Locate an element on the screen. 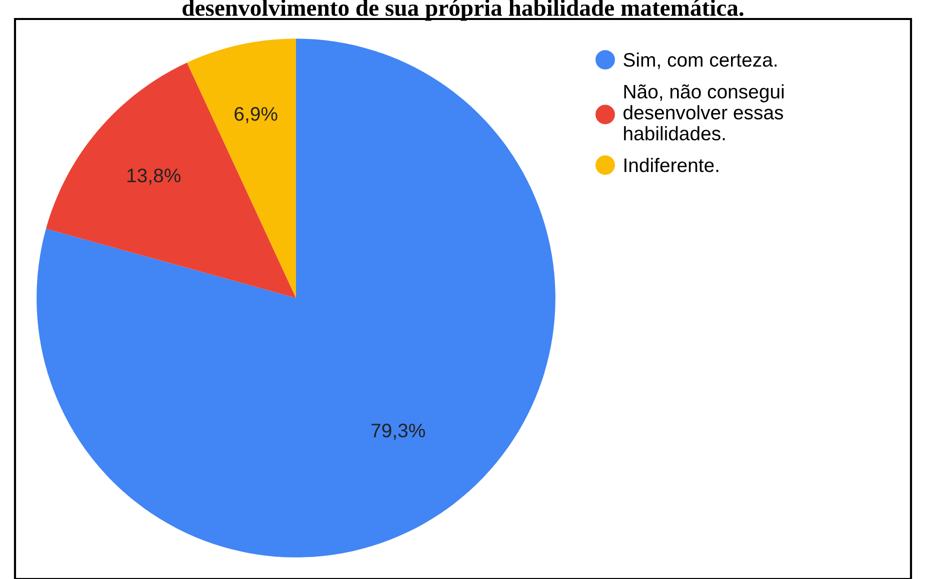  data-label: 6,9% is located at coordinates (256, 115).